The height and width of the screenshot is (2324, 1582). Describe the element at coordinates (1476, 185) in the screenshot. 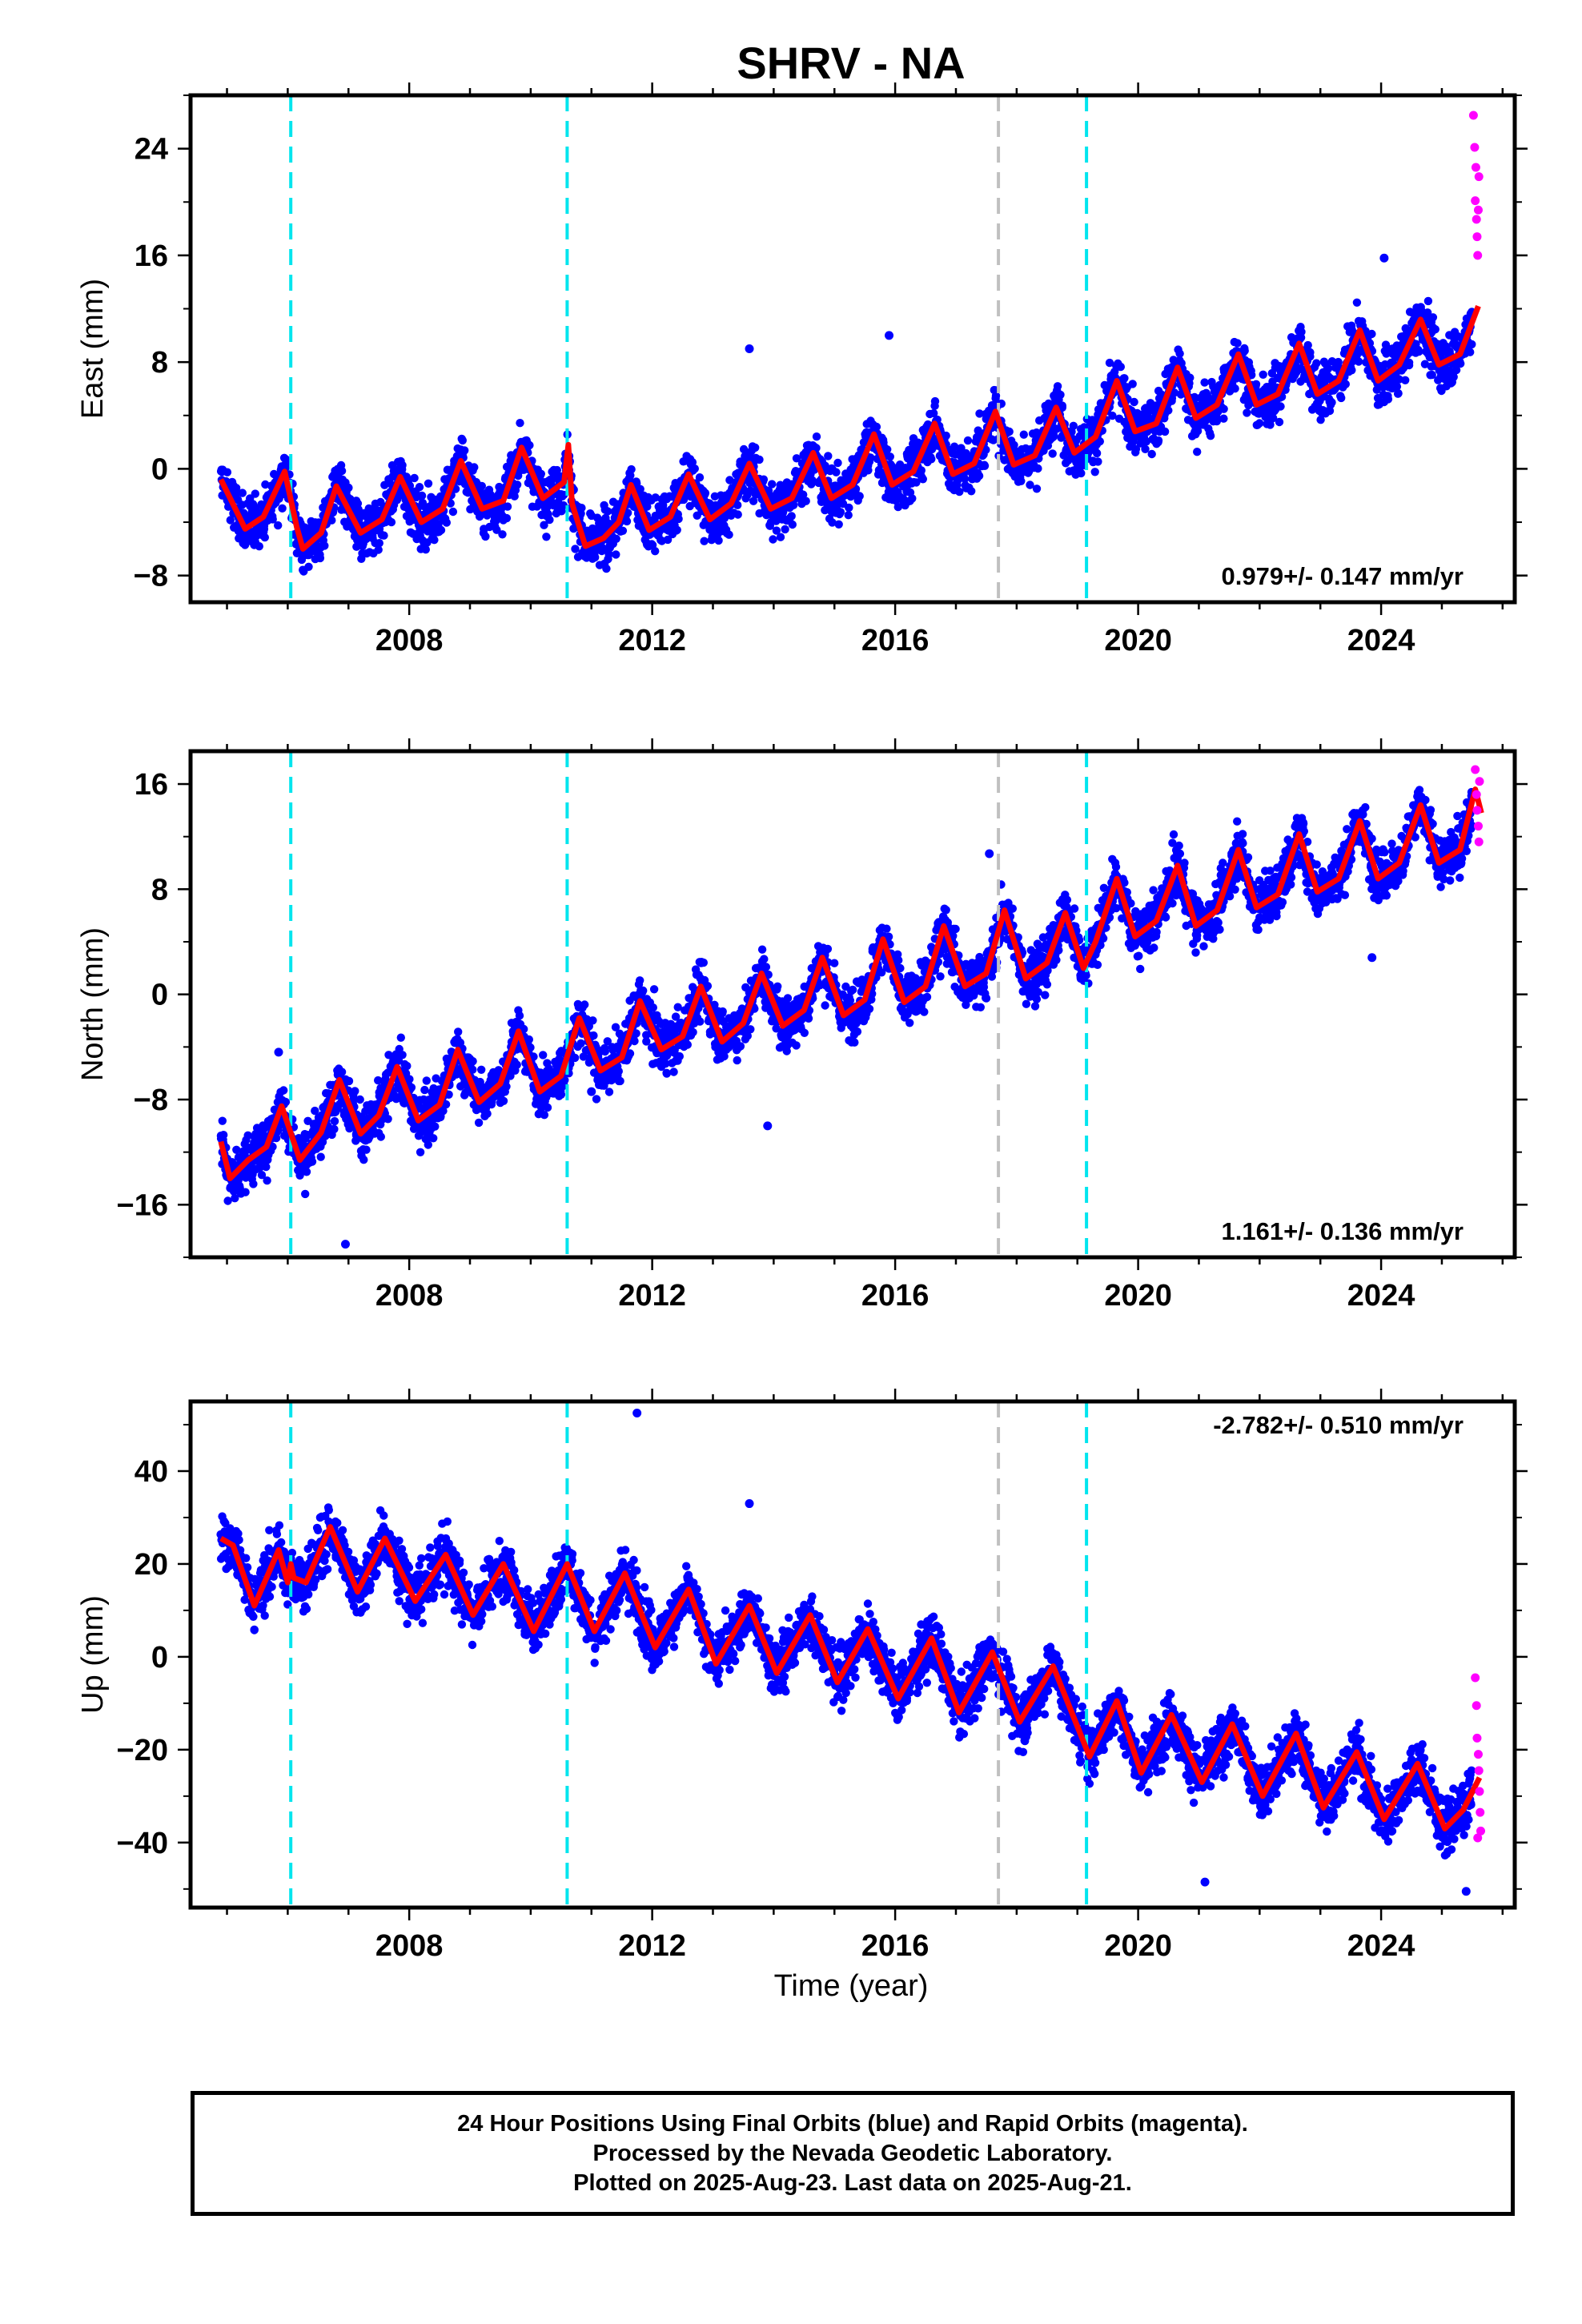

I see `rapid-orbit-points` at that location.